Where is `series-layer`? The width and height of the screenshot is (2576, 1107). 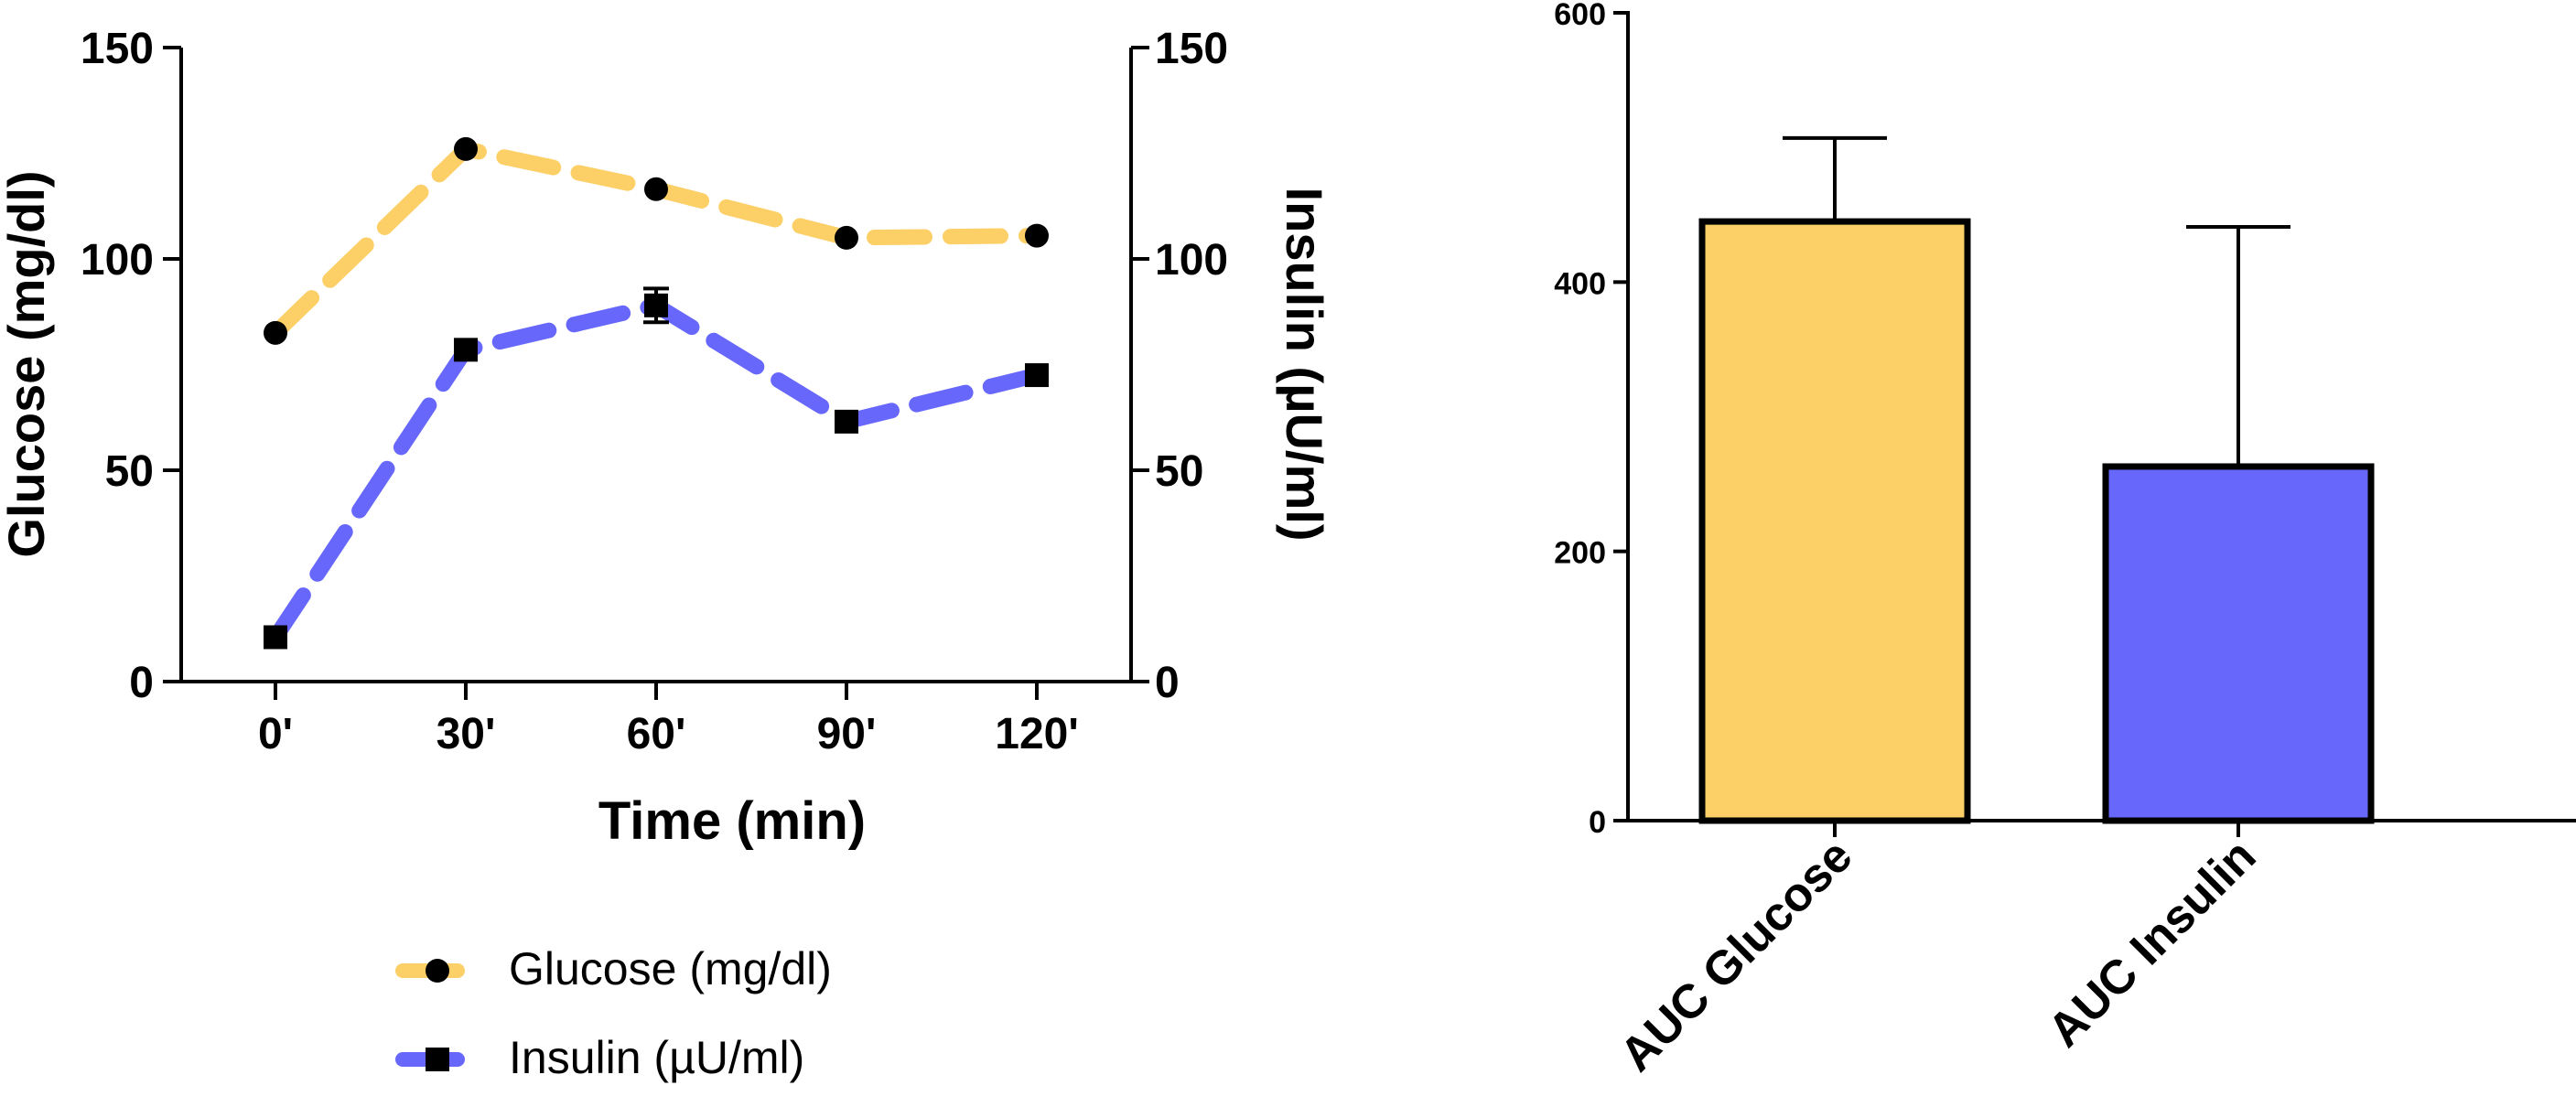 series-layer is located at coordinates (656, 393).